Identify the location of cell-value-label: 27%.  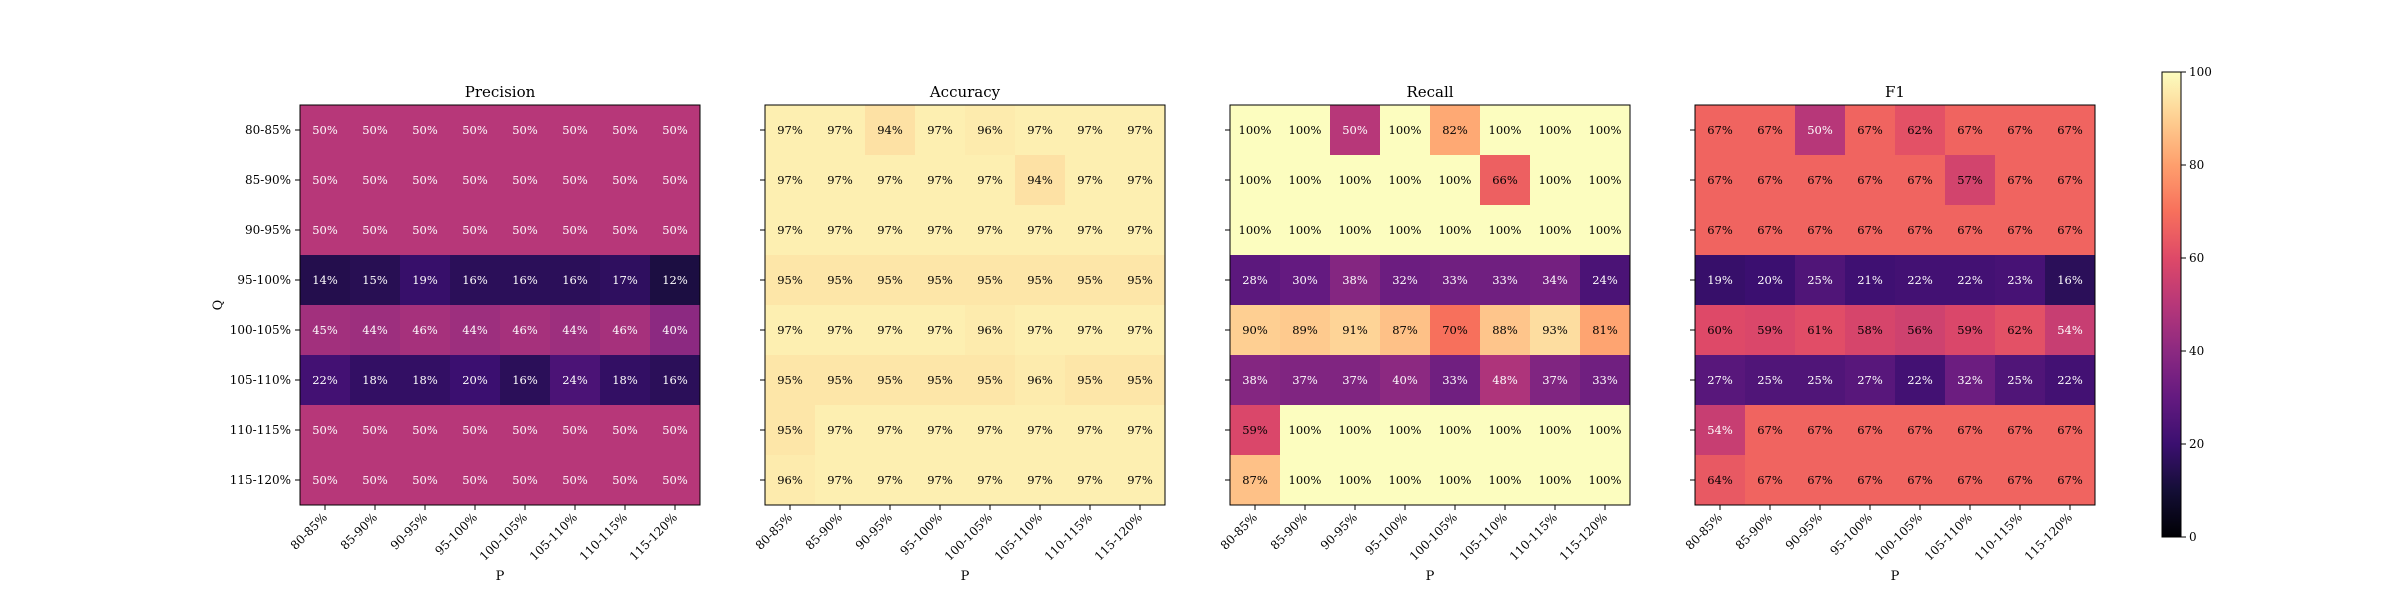
(1870, 380).